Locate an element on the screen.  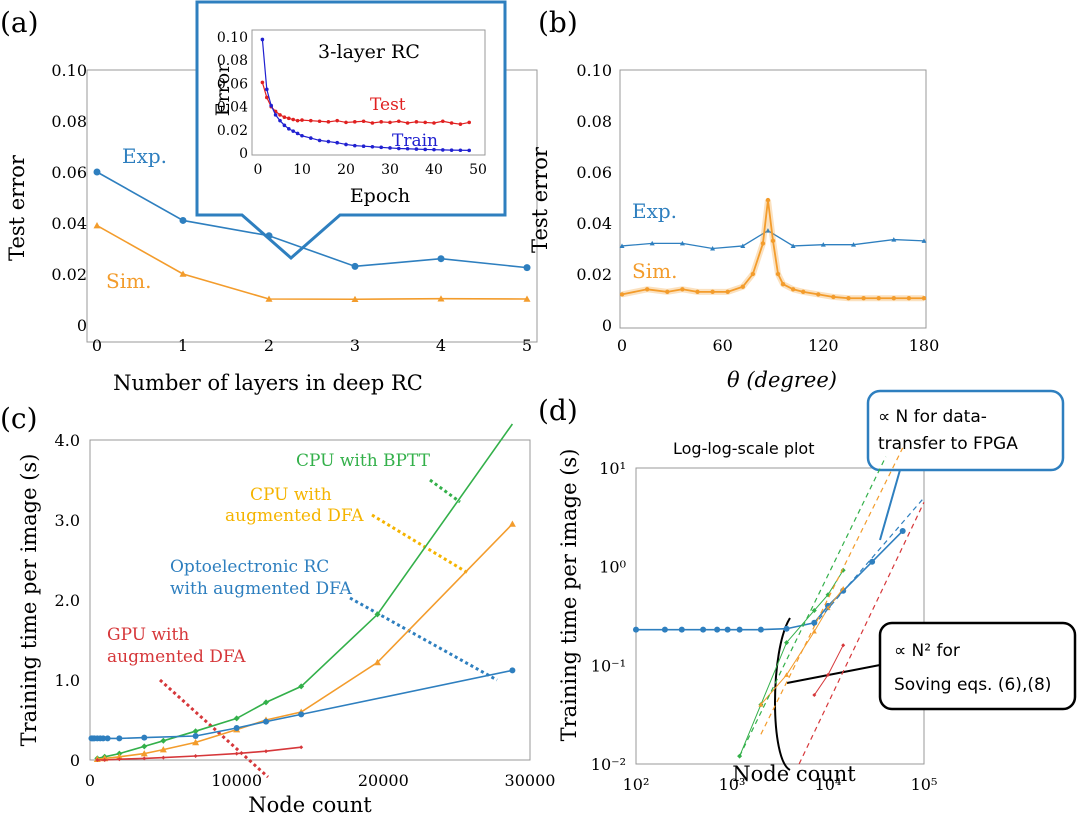
d-ytick-label: 10⁰ is located at coordinates (612, 567).